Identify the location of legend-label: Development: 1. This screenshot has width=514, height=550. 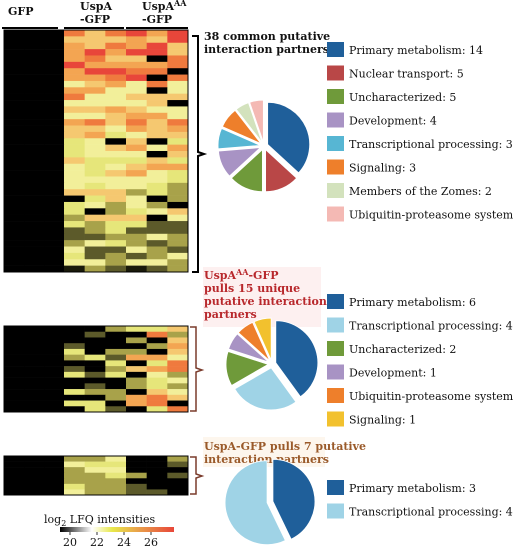
(393, 373).